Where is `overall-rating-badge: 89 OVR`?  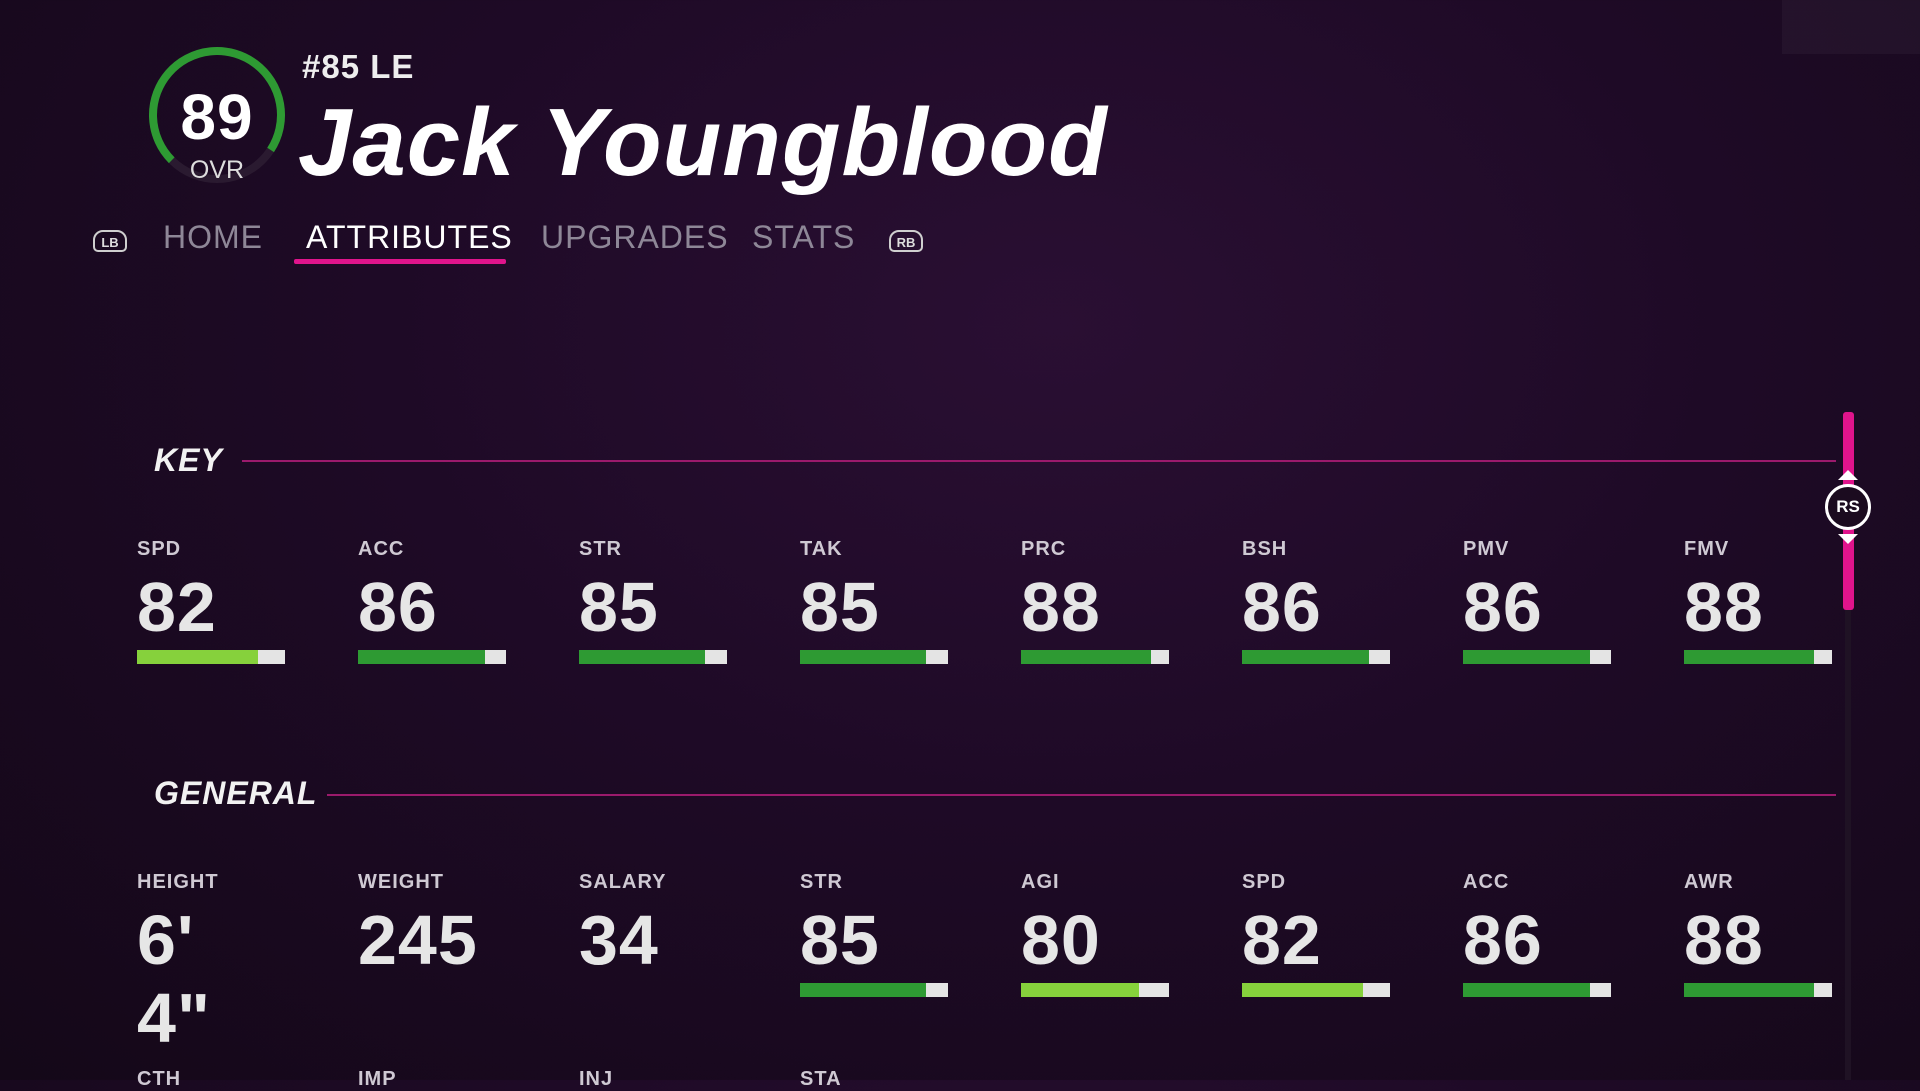
overall-rating-badge: 89 OVR is located at coordinates (217, 115).